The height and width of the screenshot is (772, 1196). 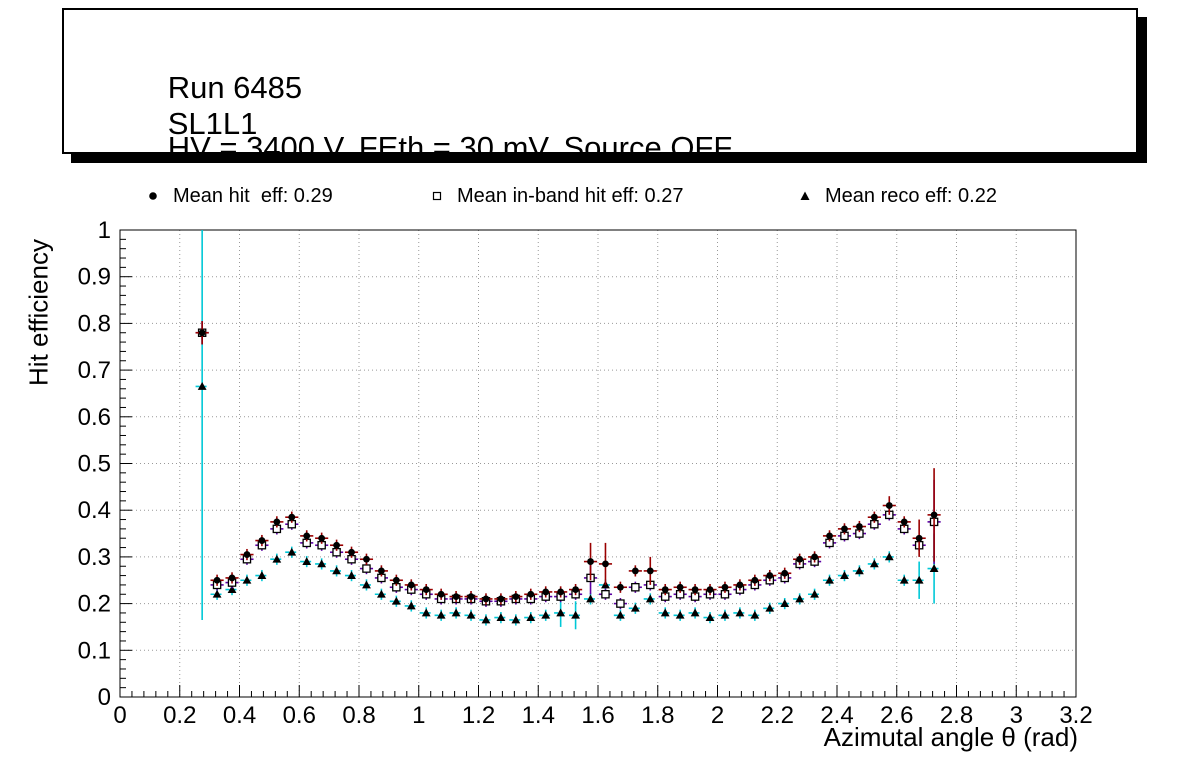 What do you see at coordinates (212, 123) in the screenshot?
I see `detector-label: SL1L1` at bounding box center [212, 123].